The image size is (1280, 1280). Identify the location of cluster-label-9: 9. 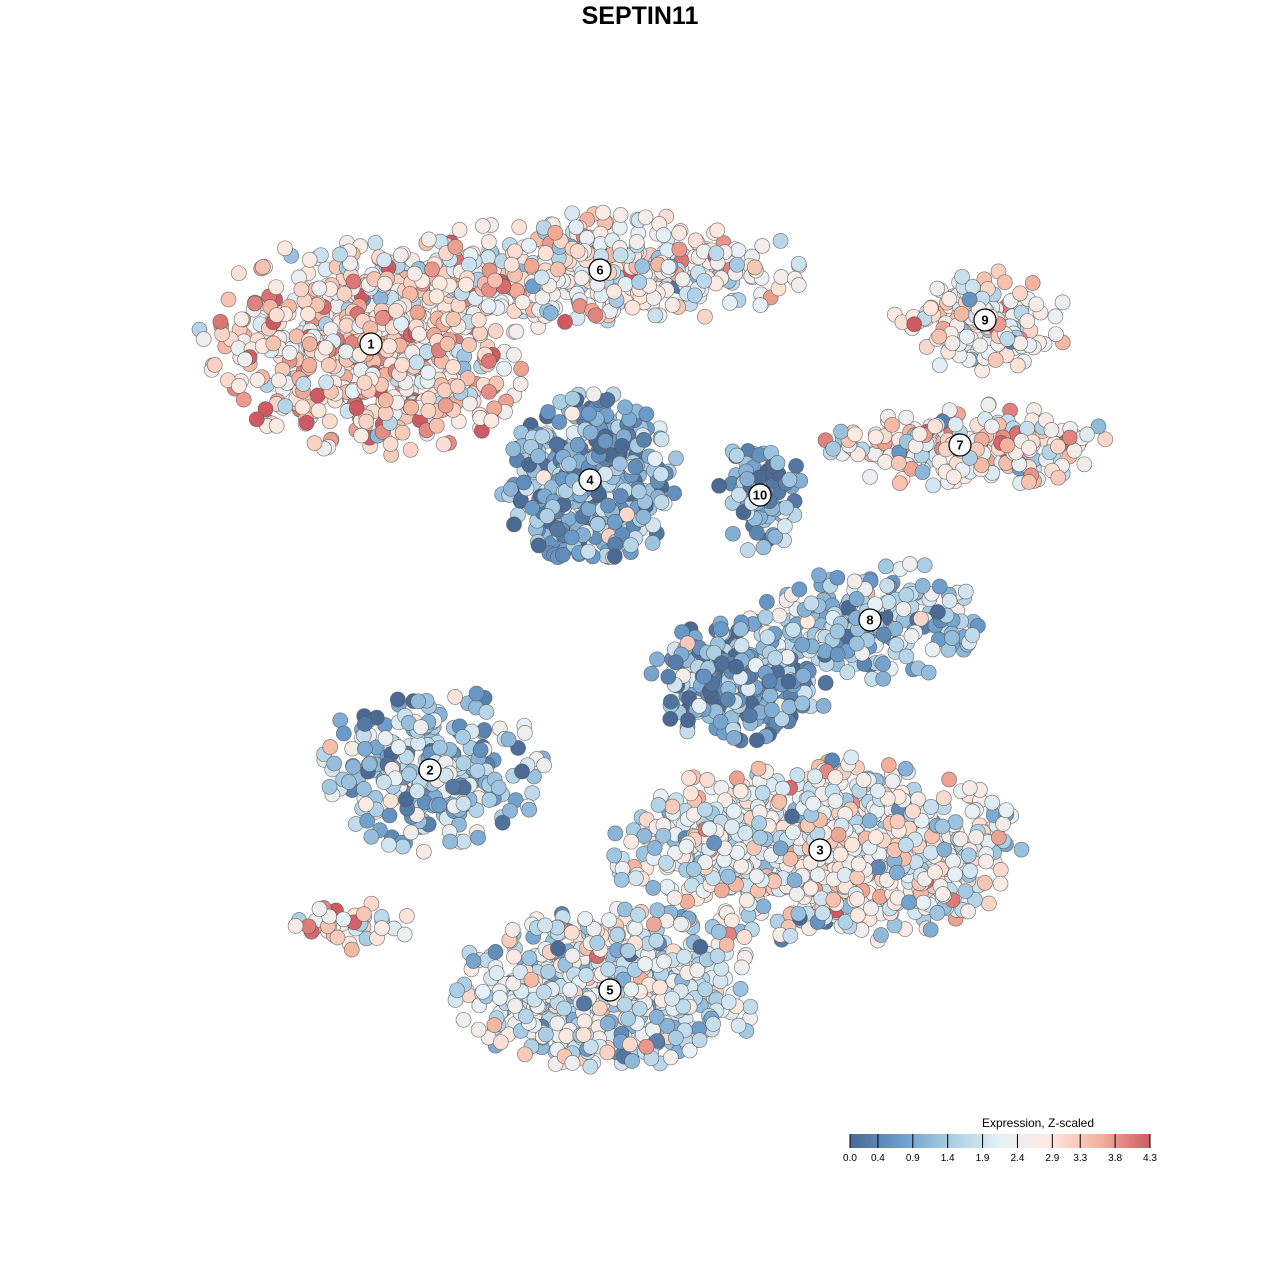
(985, 320).